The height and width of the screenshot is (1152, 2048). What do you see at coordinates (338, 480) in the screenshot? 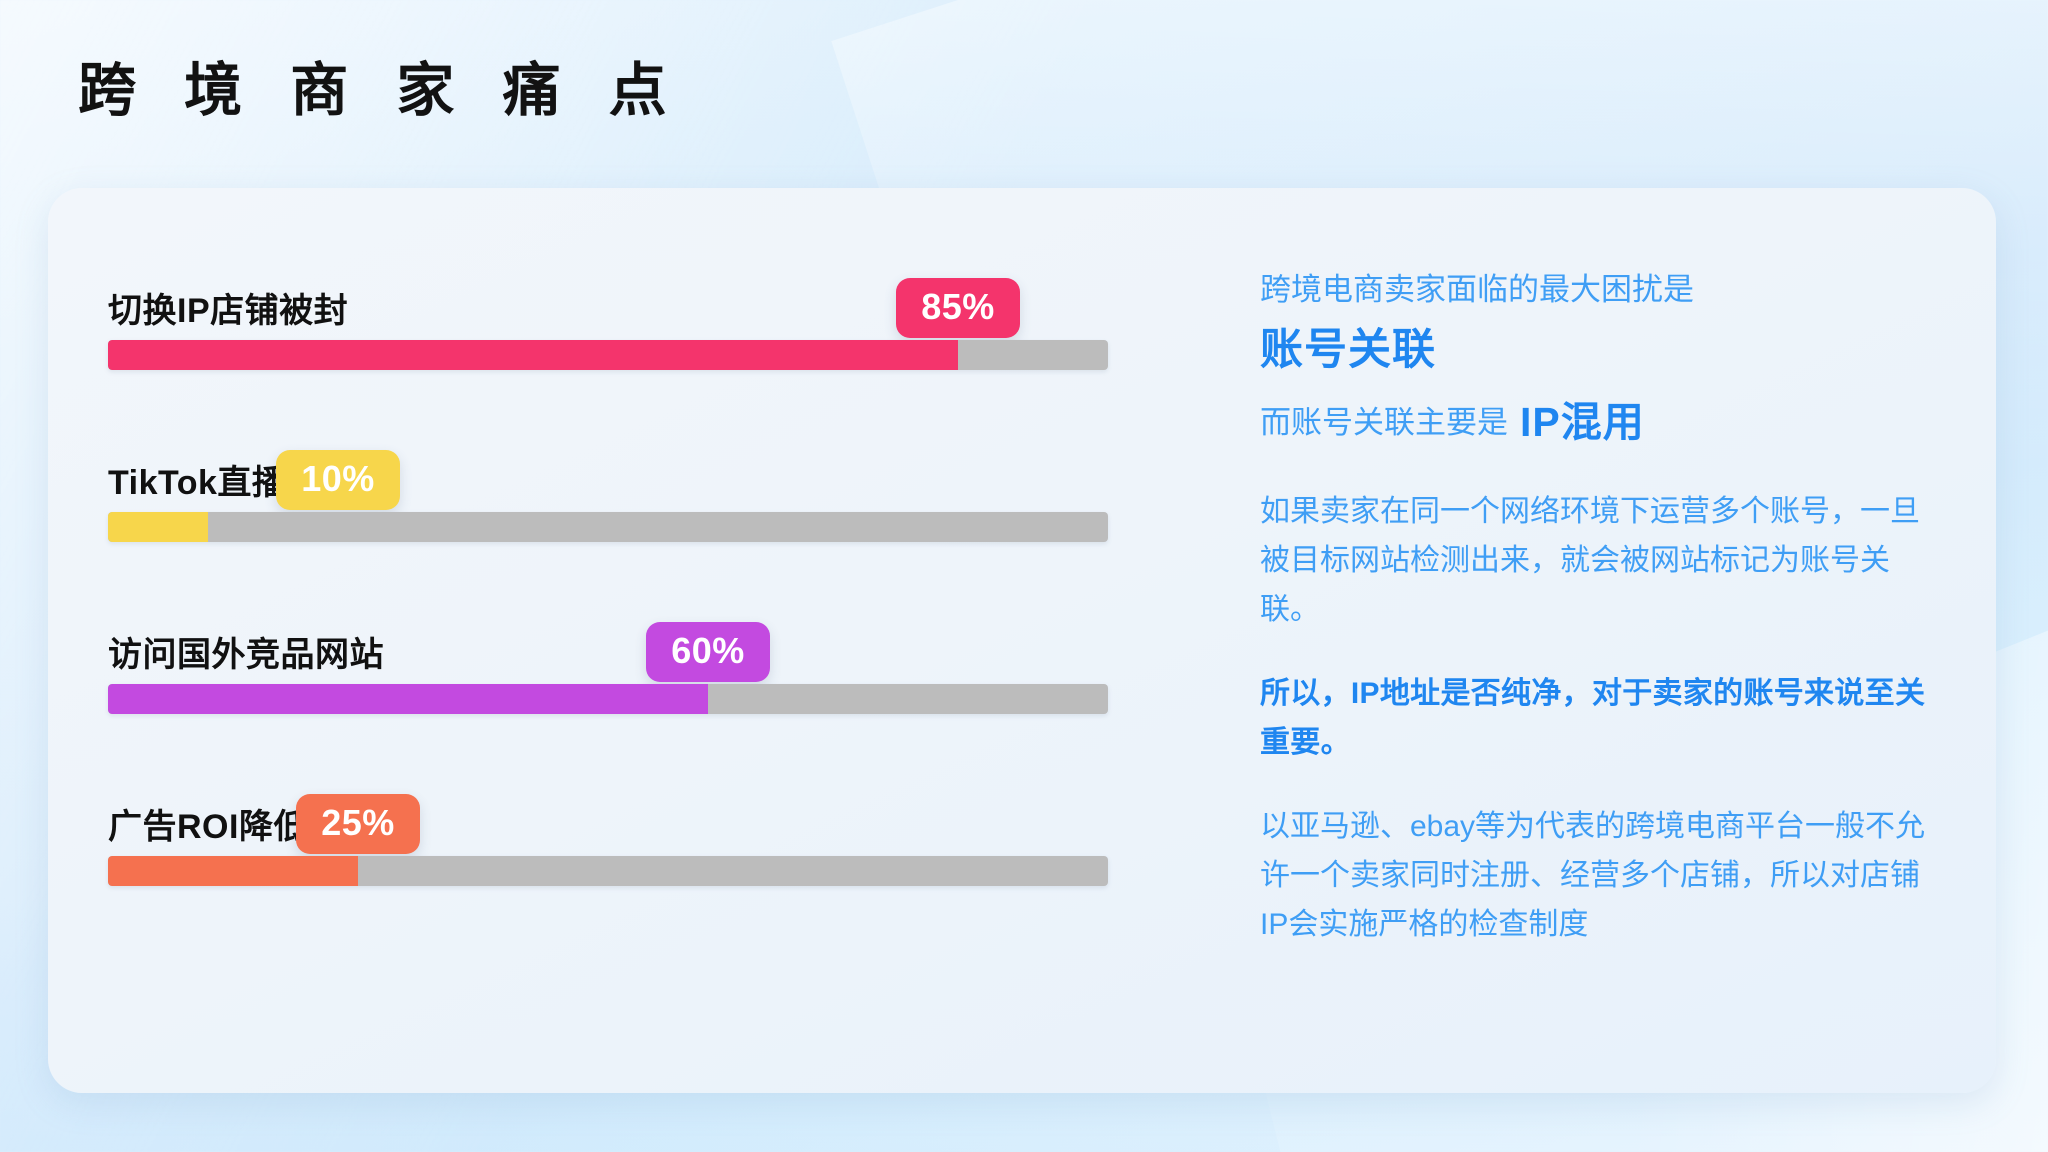
I see `bar-value-badge: 10%` at bounding box center [338, 480].